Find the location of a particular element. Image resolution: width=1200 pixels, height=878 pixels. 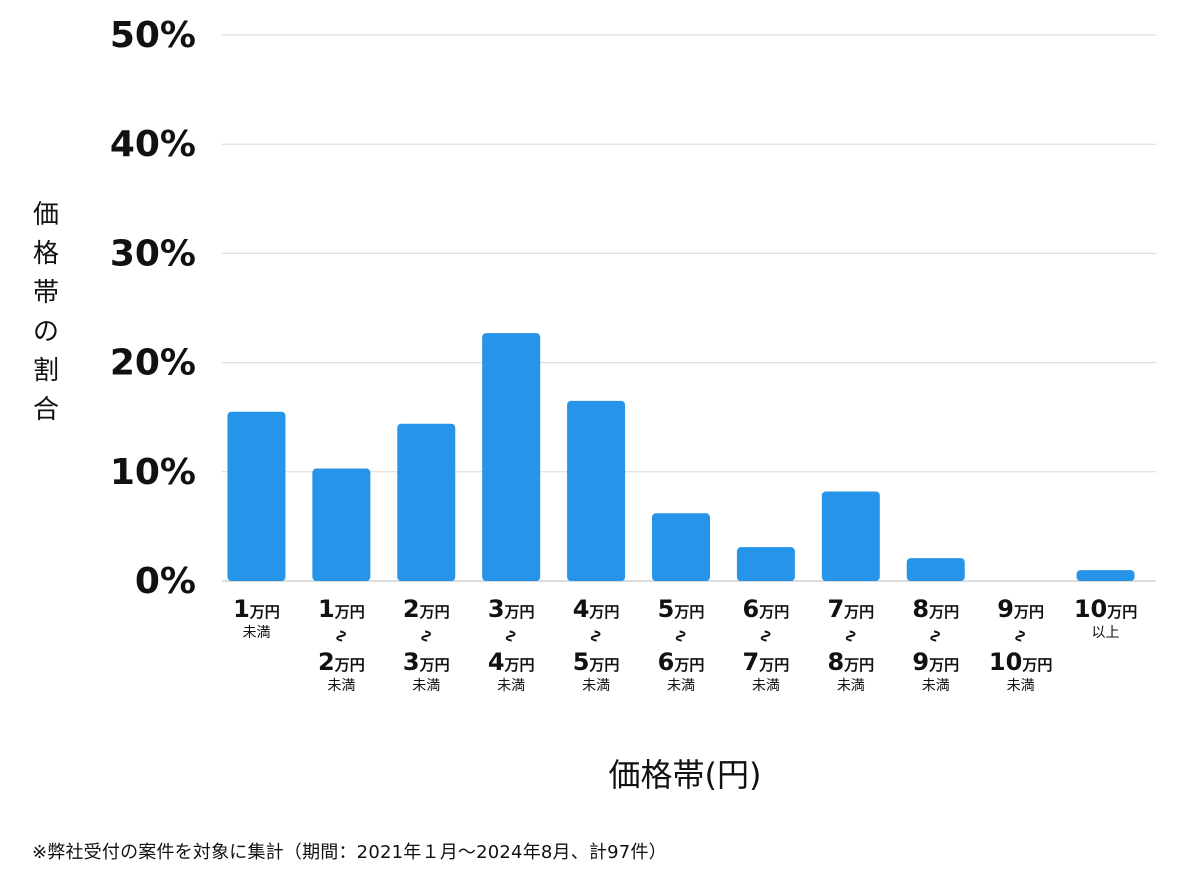

x-tick-range: 1万円 is located at coordinates (256, 609).